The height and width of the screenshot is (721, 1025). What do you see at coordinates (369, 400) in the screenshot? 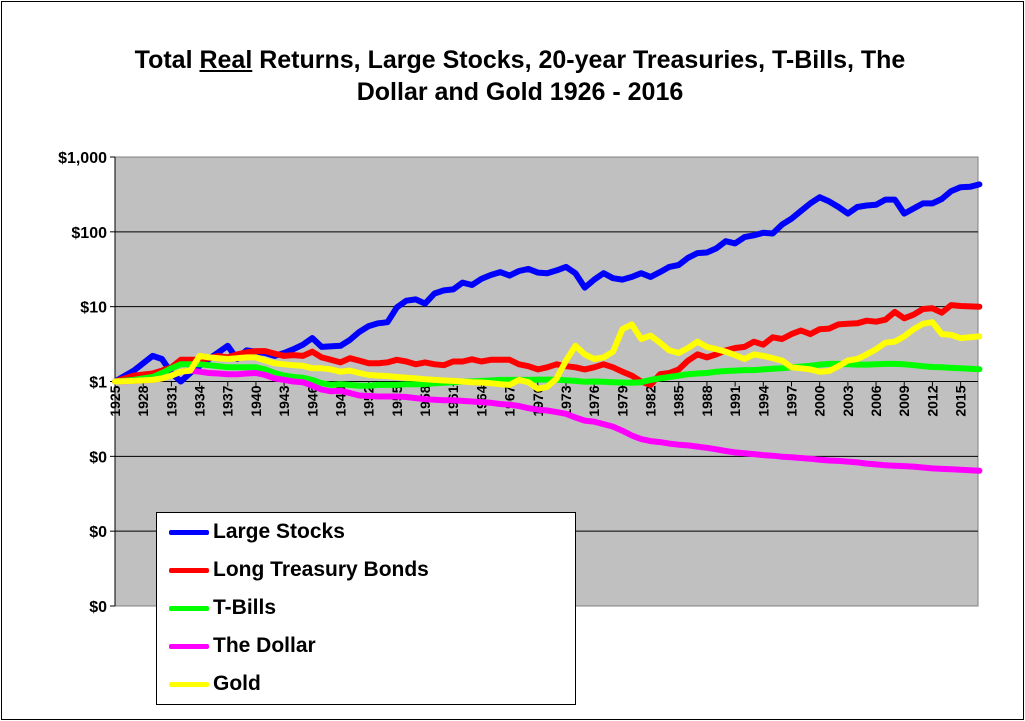
I see `x-tick-label: 1952` at bounding box center [369, 400].